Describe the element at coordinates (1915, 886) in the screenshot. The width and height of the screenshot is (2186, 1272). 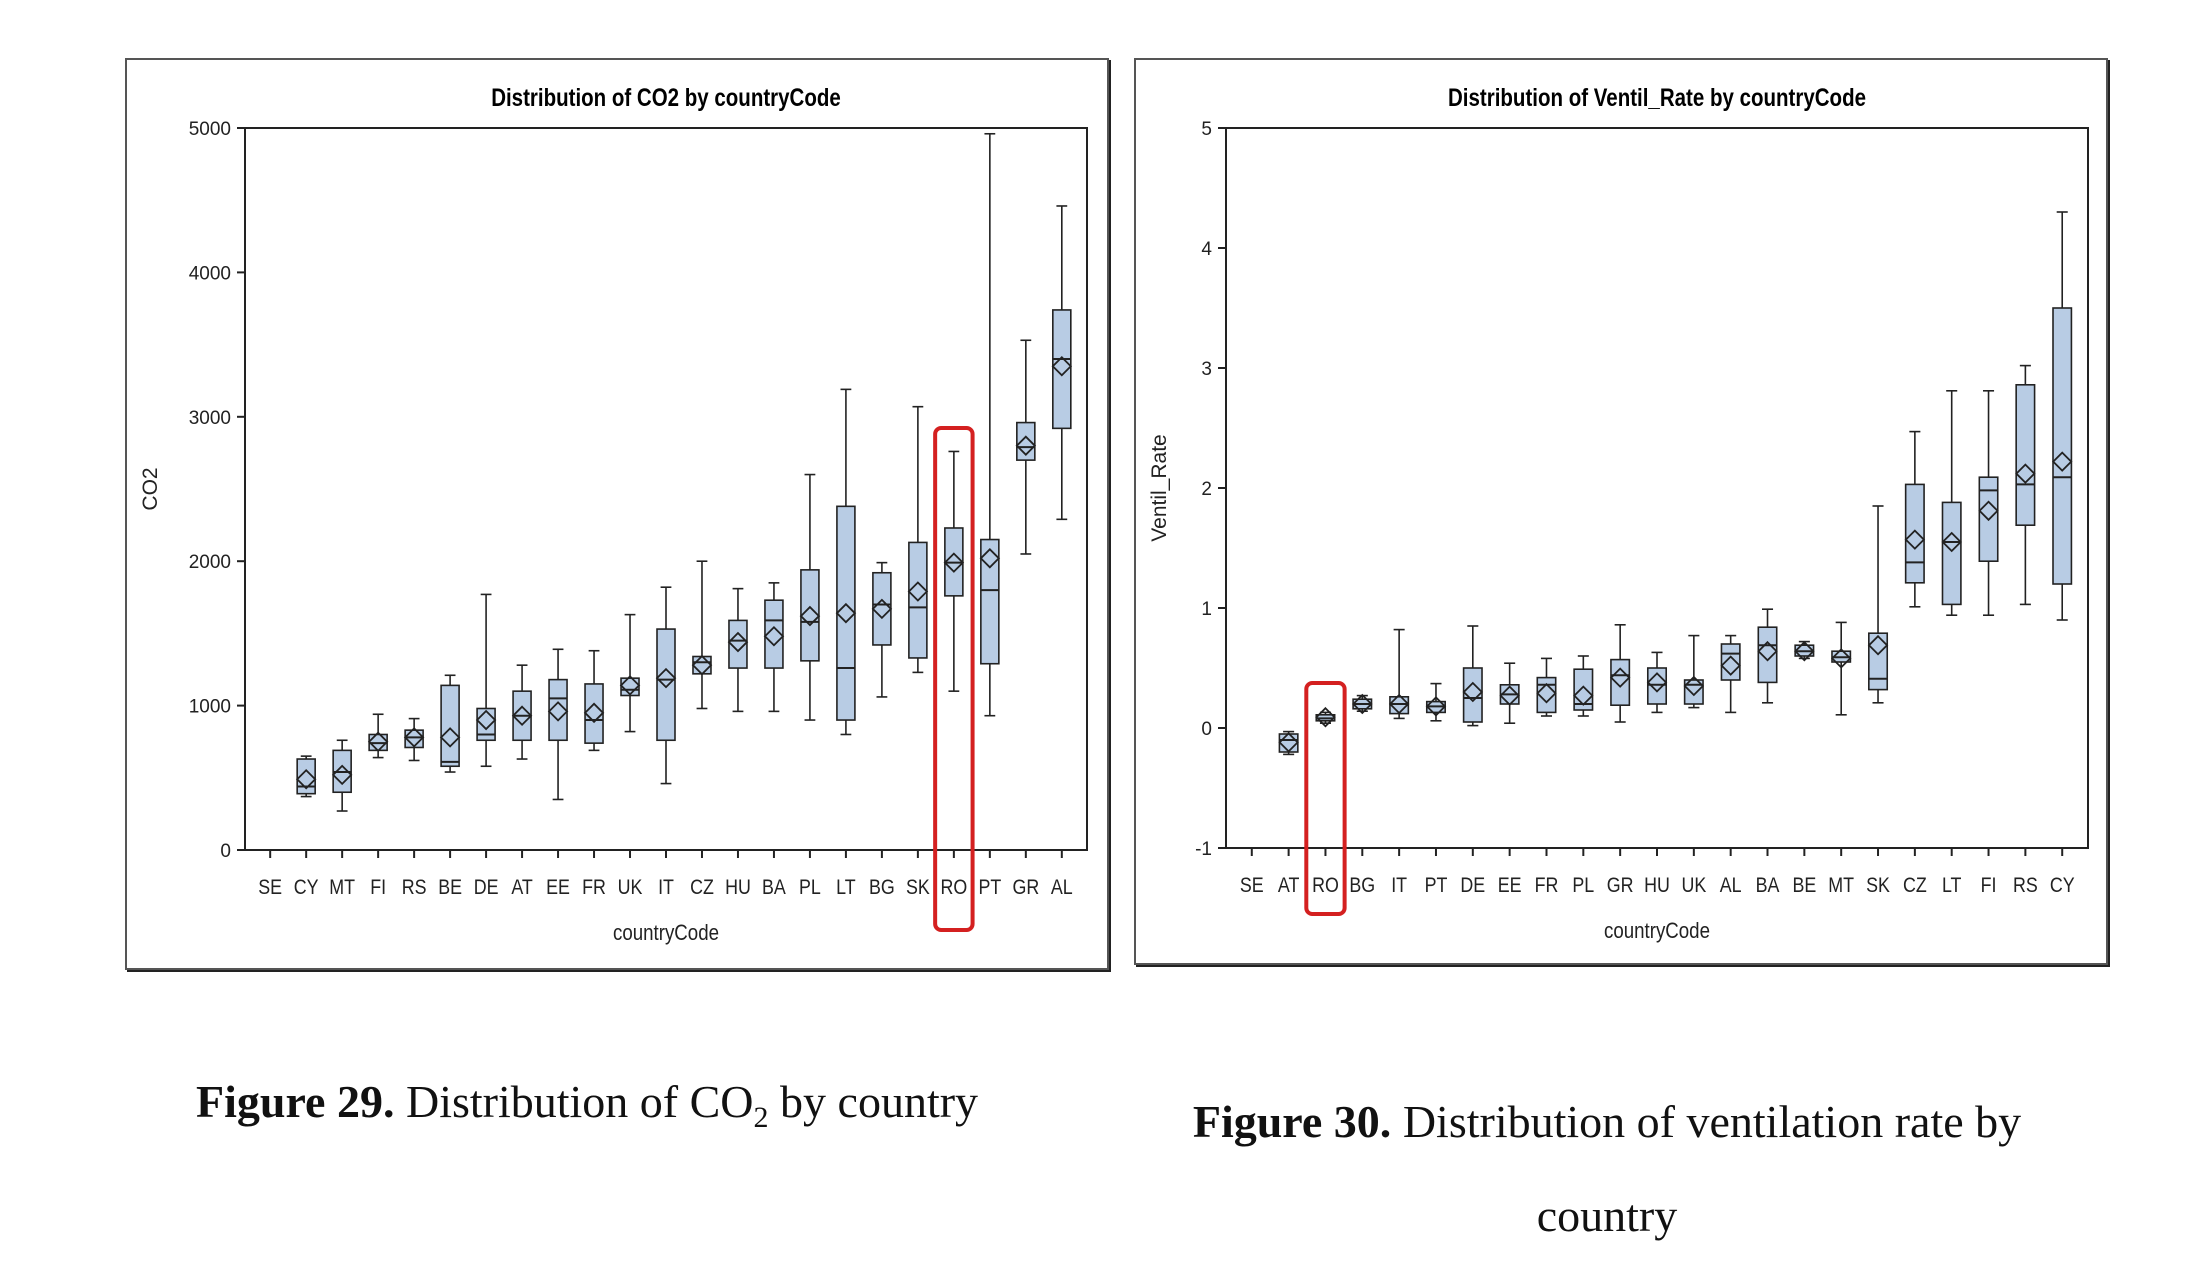
I see `x-tick-label: CZ` at that location.